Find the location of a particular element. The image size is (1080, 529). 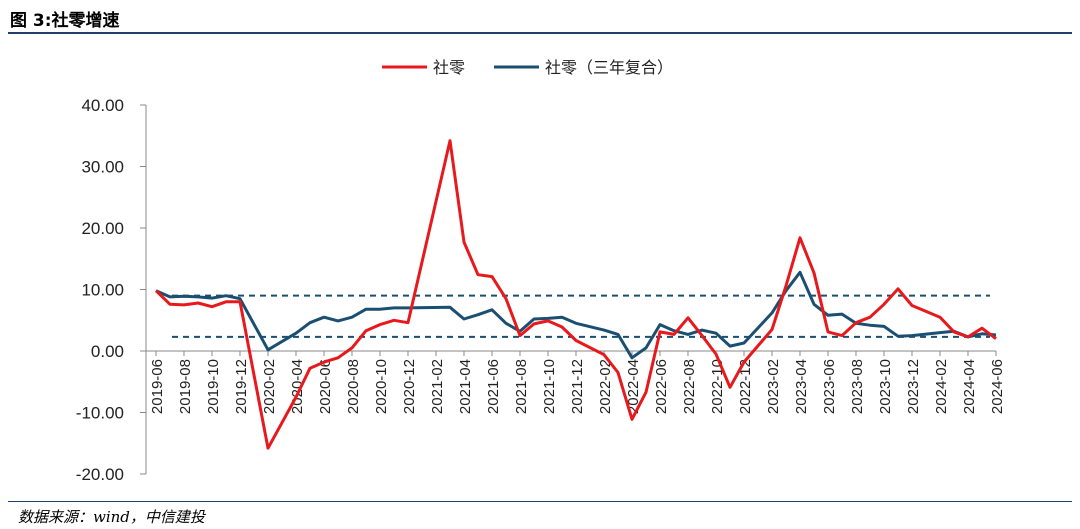

legend-label: 社零（三年复合） is located at coordinates (609, 67).